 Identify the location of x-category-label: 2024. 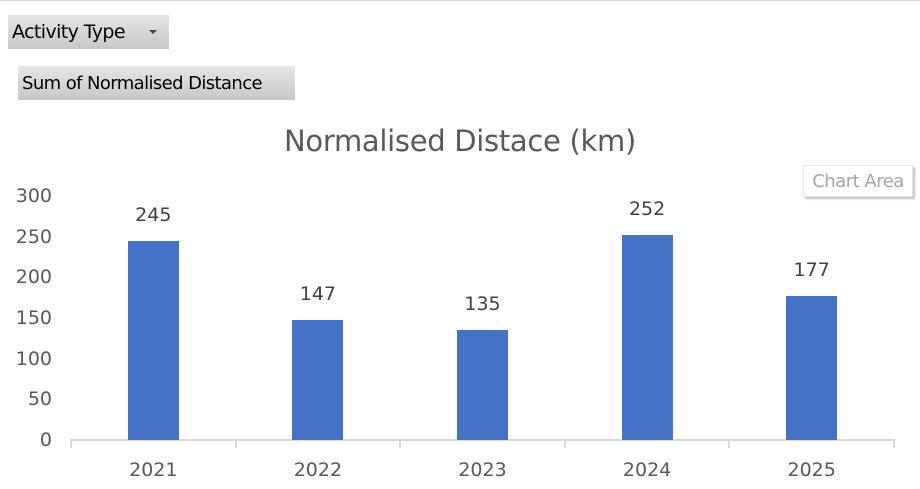
(647, 470).